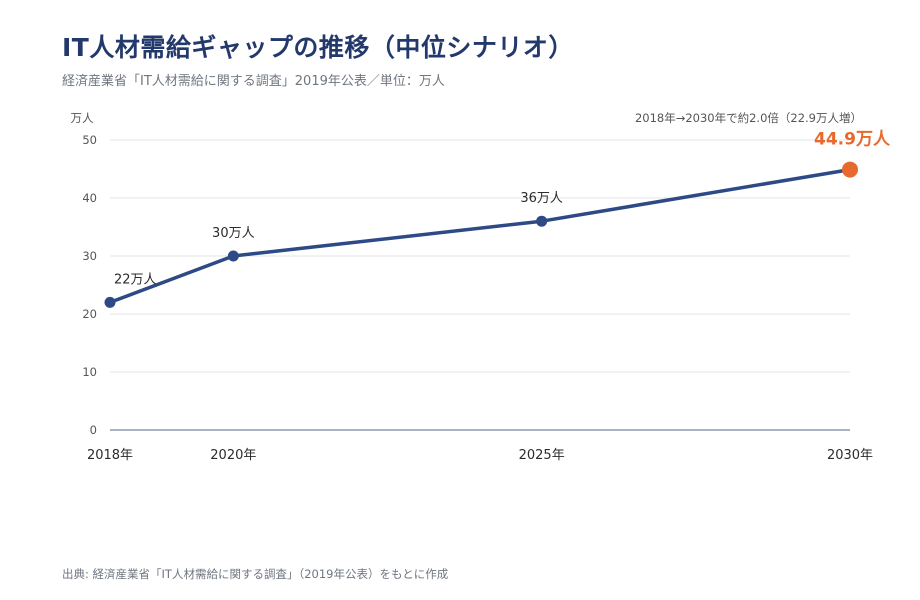 This screenshot has height=600, width=920. I want to click on x-tick-label: 2020年, so click(233, 455).